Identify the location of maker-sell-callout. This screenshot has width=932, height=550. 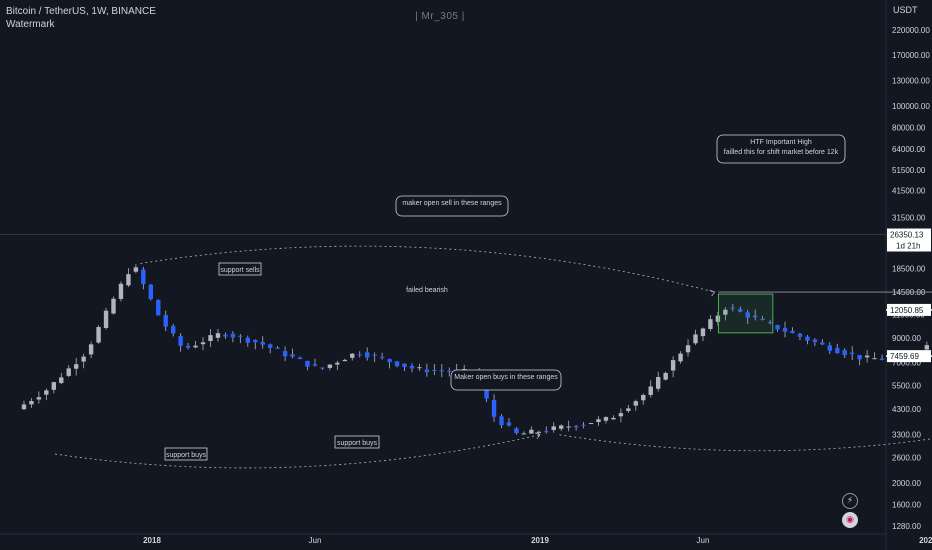
(452, 206).